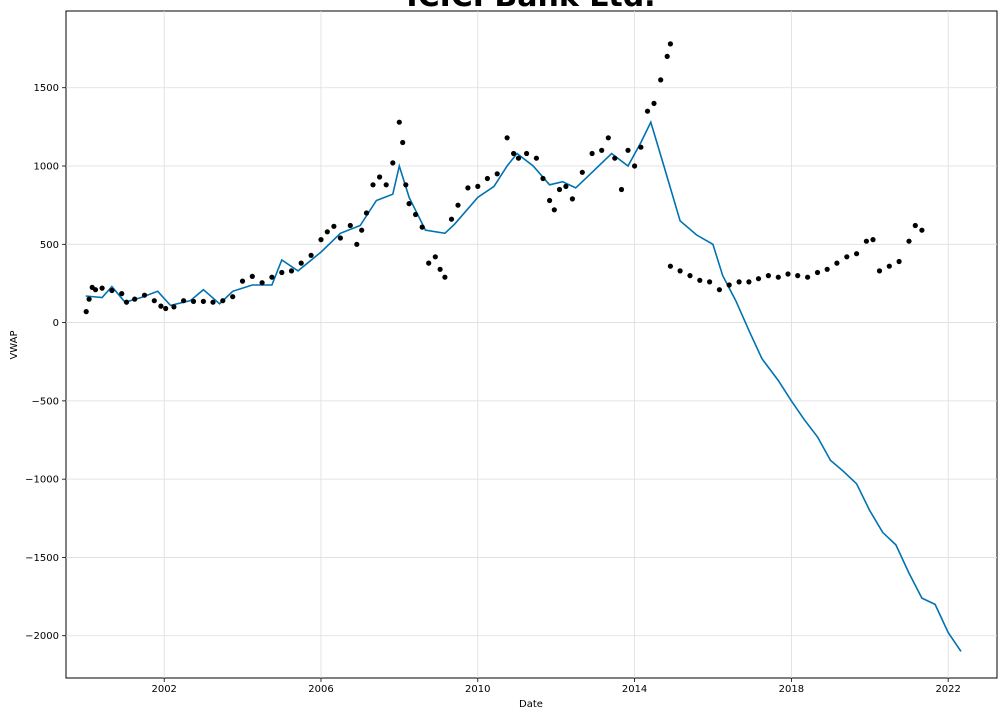 Image resolution: width=1008 pixels, height=720 pixels. Describe the element at coordinates (42, 480) in the screenshot. I see `y-tick-label: −1000` at that location.